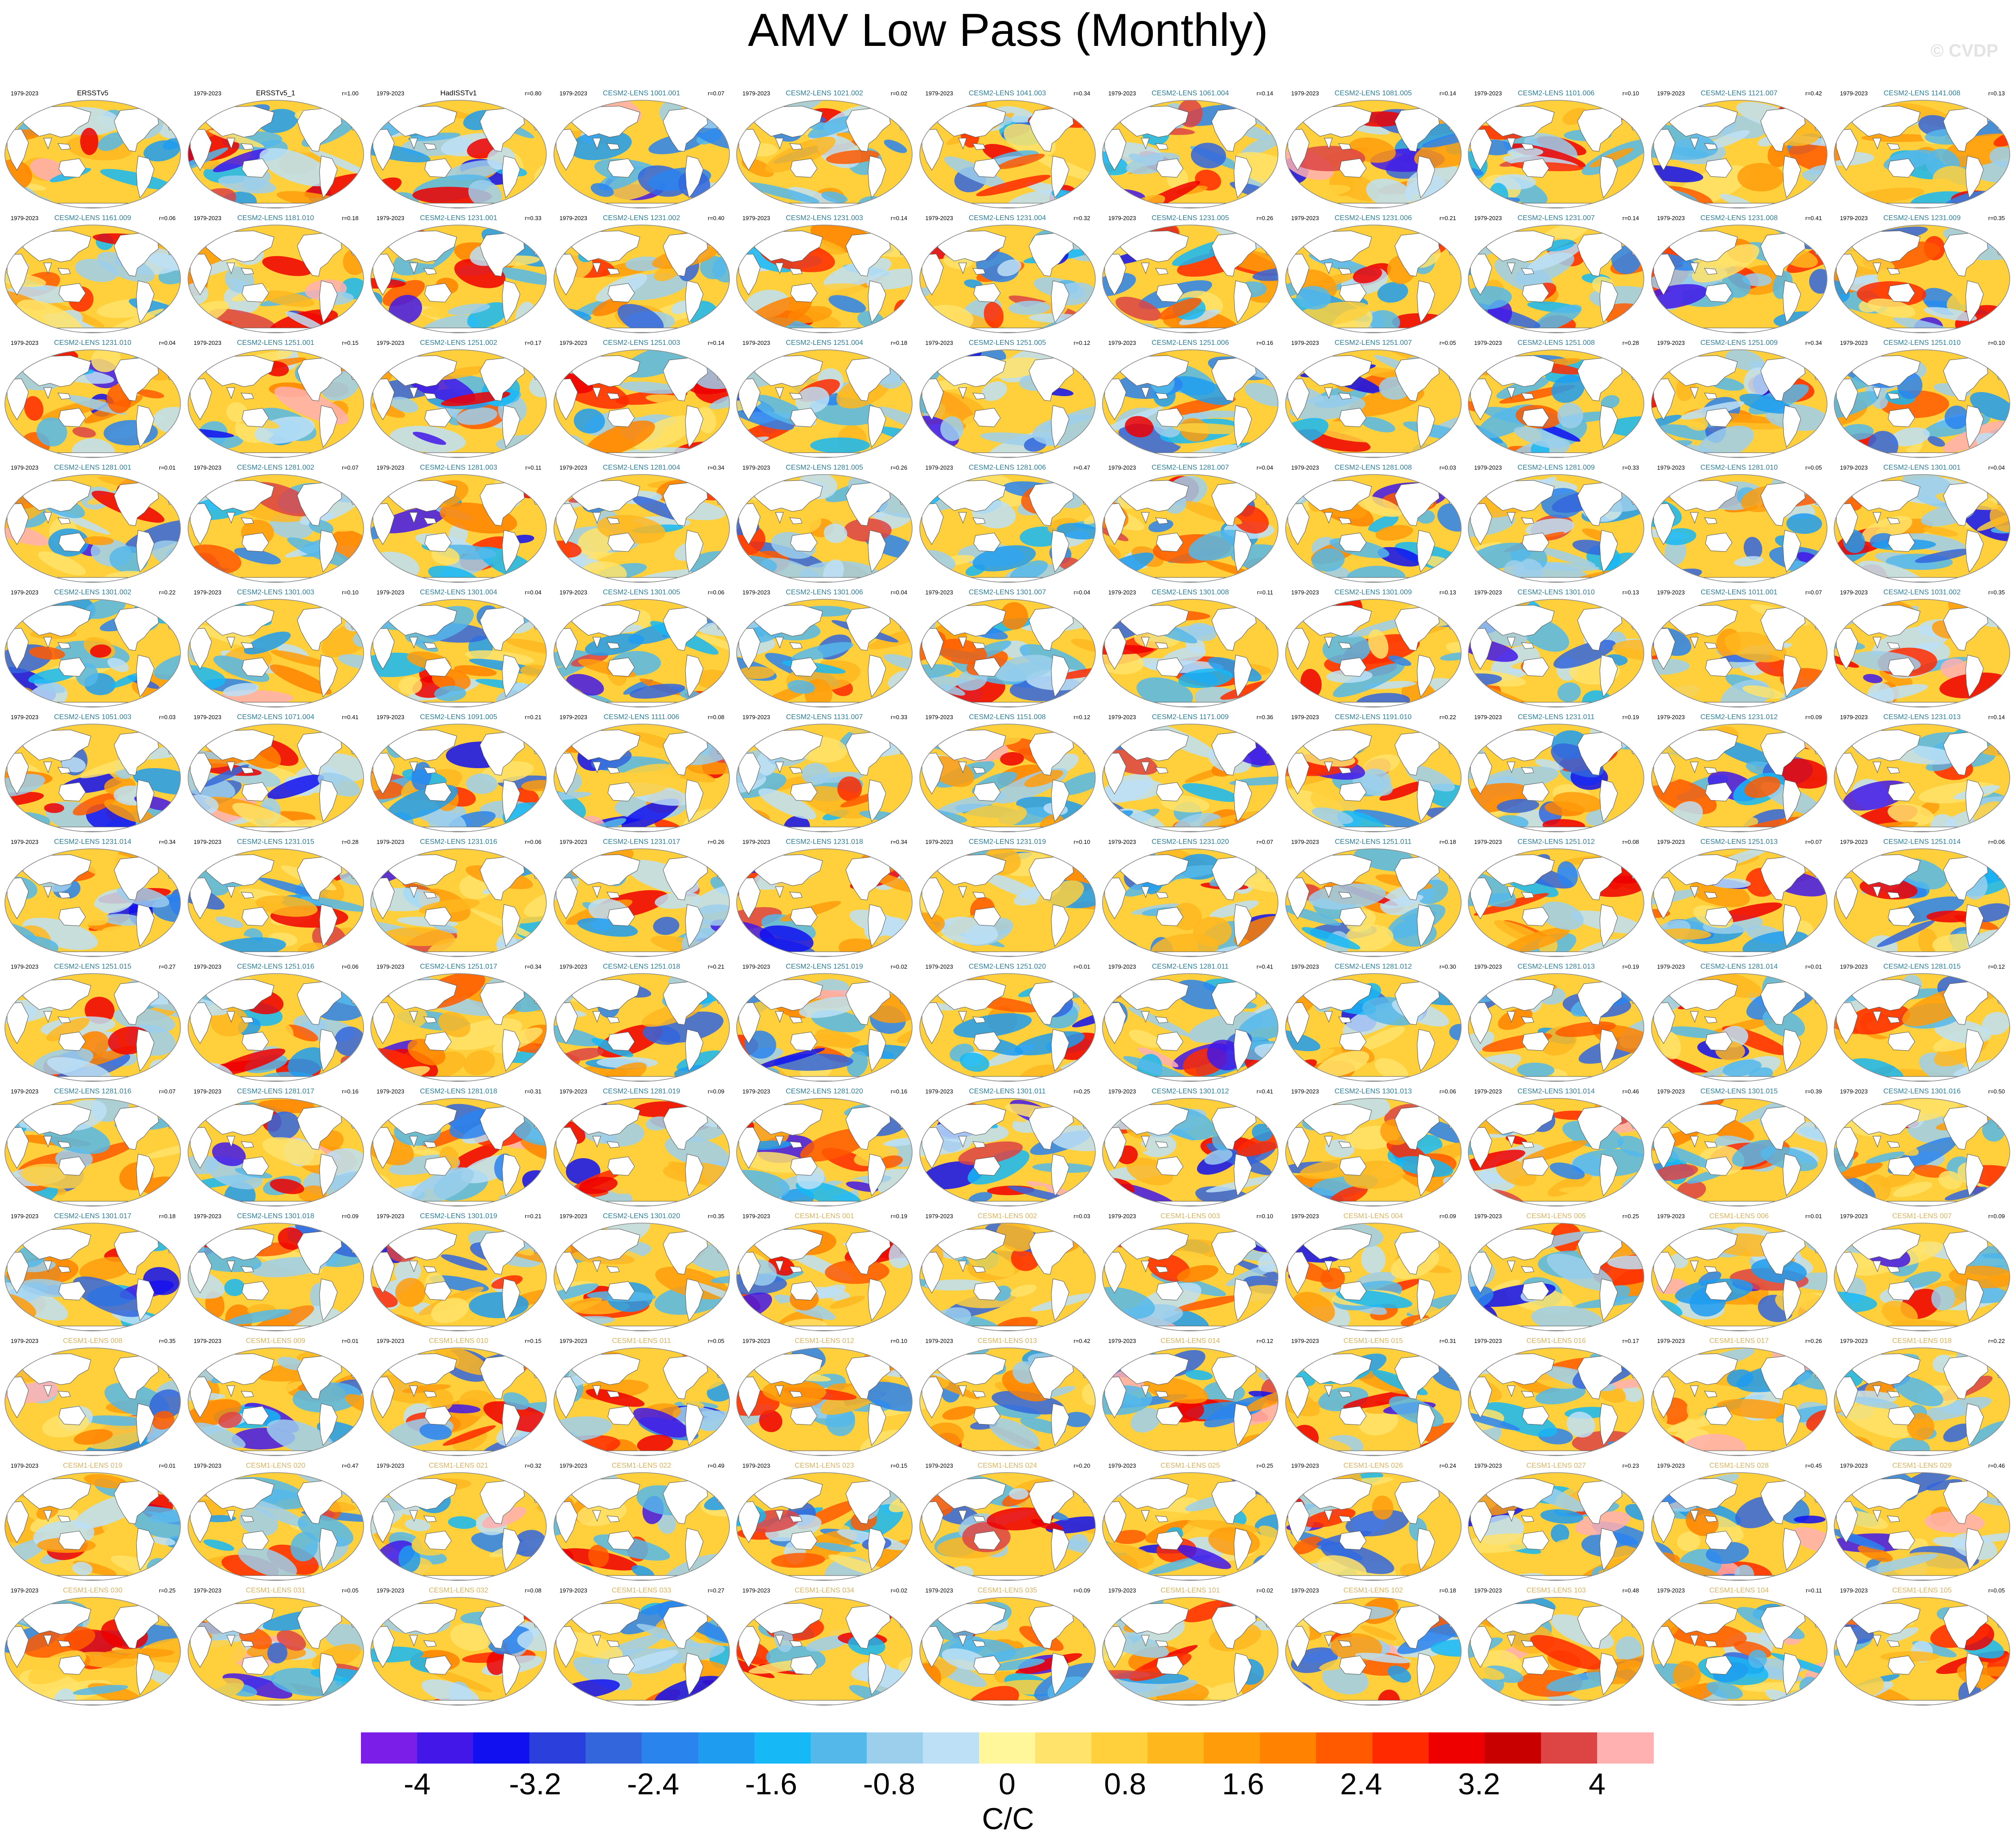 The image size is (2016, 1846). I want to click on map-panel: 1979-2023 CESM1-LENS 101 r=0.02, so click(1190, 1647).